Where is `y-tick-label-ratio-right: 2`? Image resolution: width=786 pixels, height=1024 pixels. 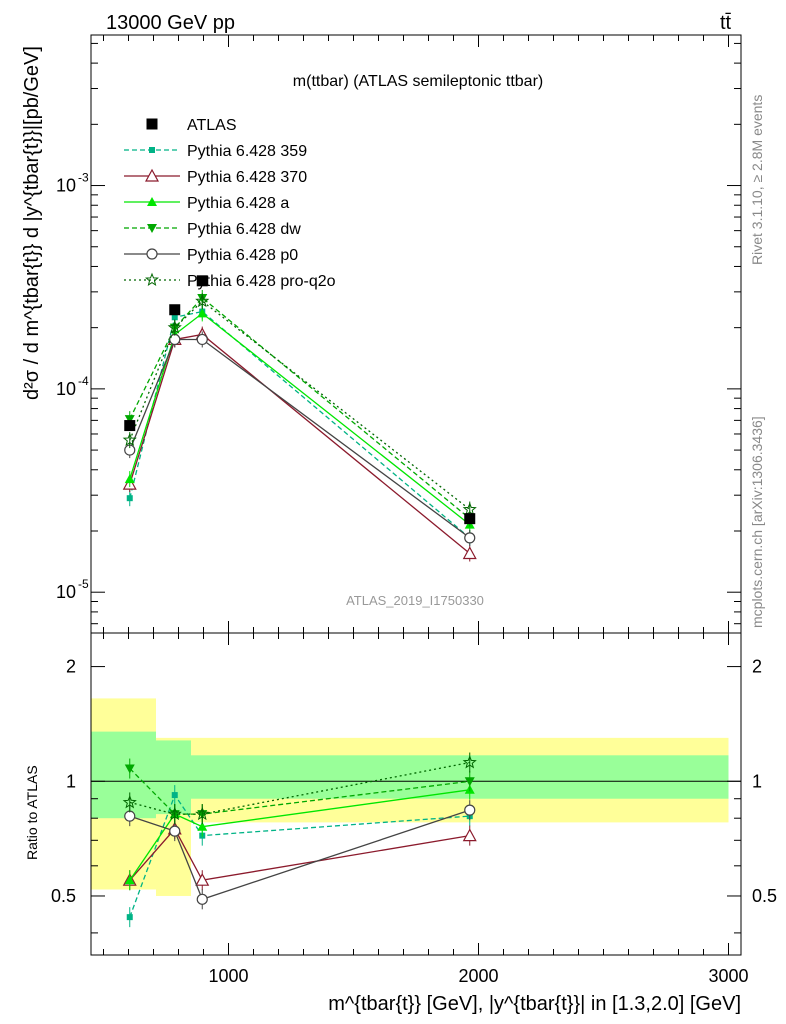 y-tick-label-ratio-right: 2 is located at coordinates (757, 667).